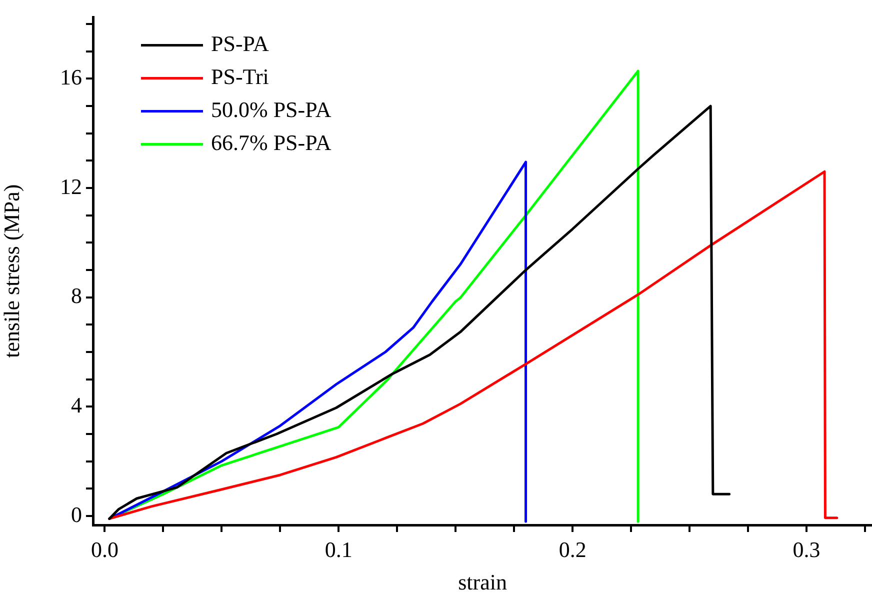 This screenshot has height=597, width=872. I want to click on y-tick-label: 16, so click(71, 77).